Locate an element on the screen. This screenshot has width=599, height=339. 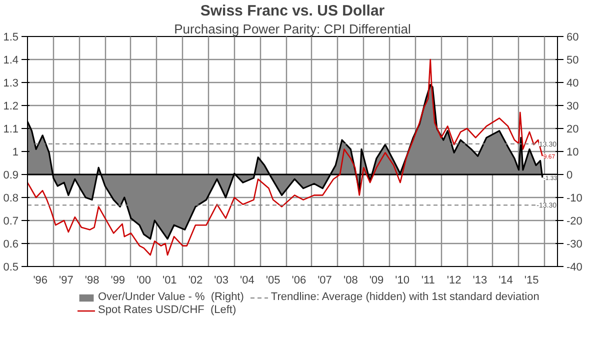
x-tick-label: '08 is located at coordinates (350, 280).